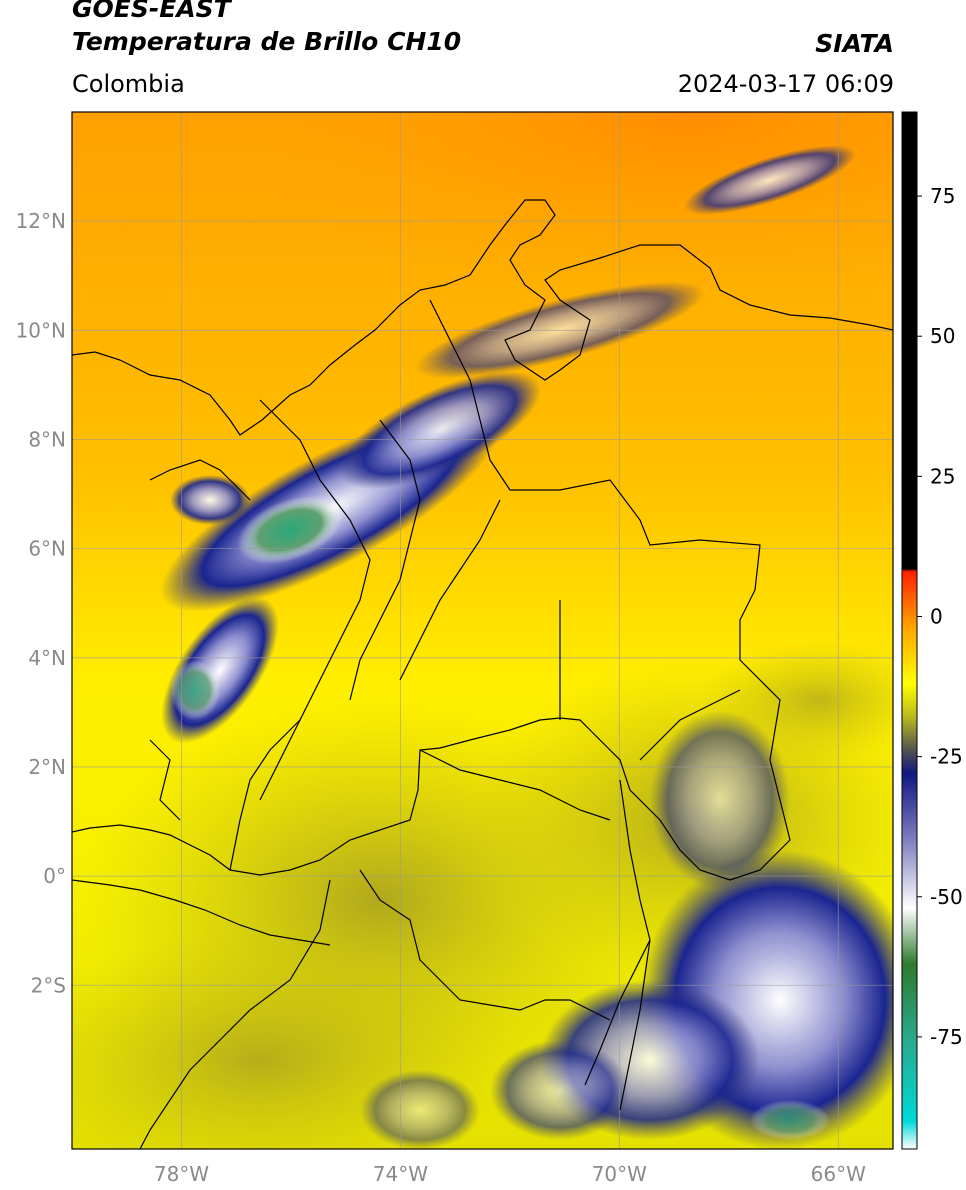 The width and height of the screenshot is (966, 1190). What do you see at coordinates (946, 897) in the screenshot?
I see `colorbar-tick-label: -50` at bounding box center [946, 897].